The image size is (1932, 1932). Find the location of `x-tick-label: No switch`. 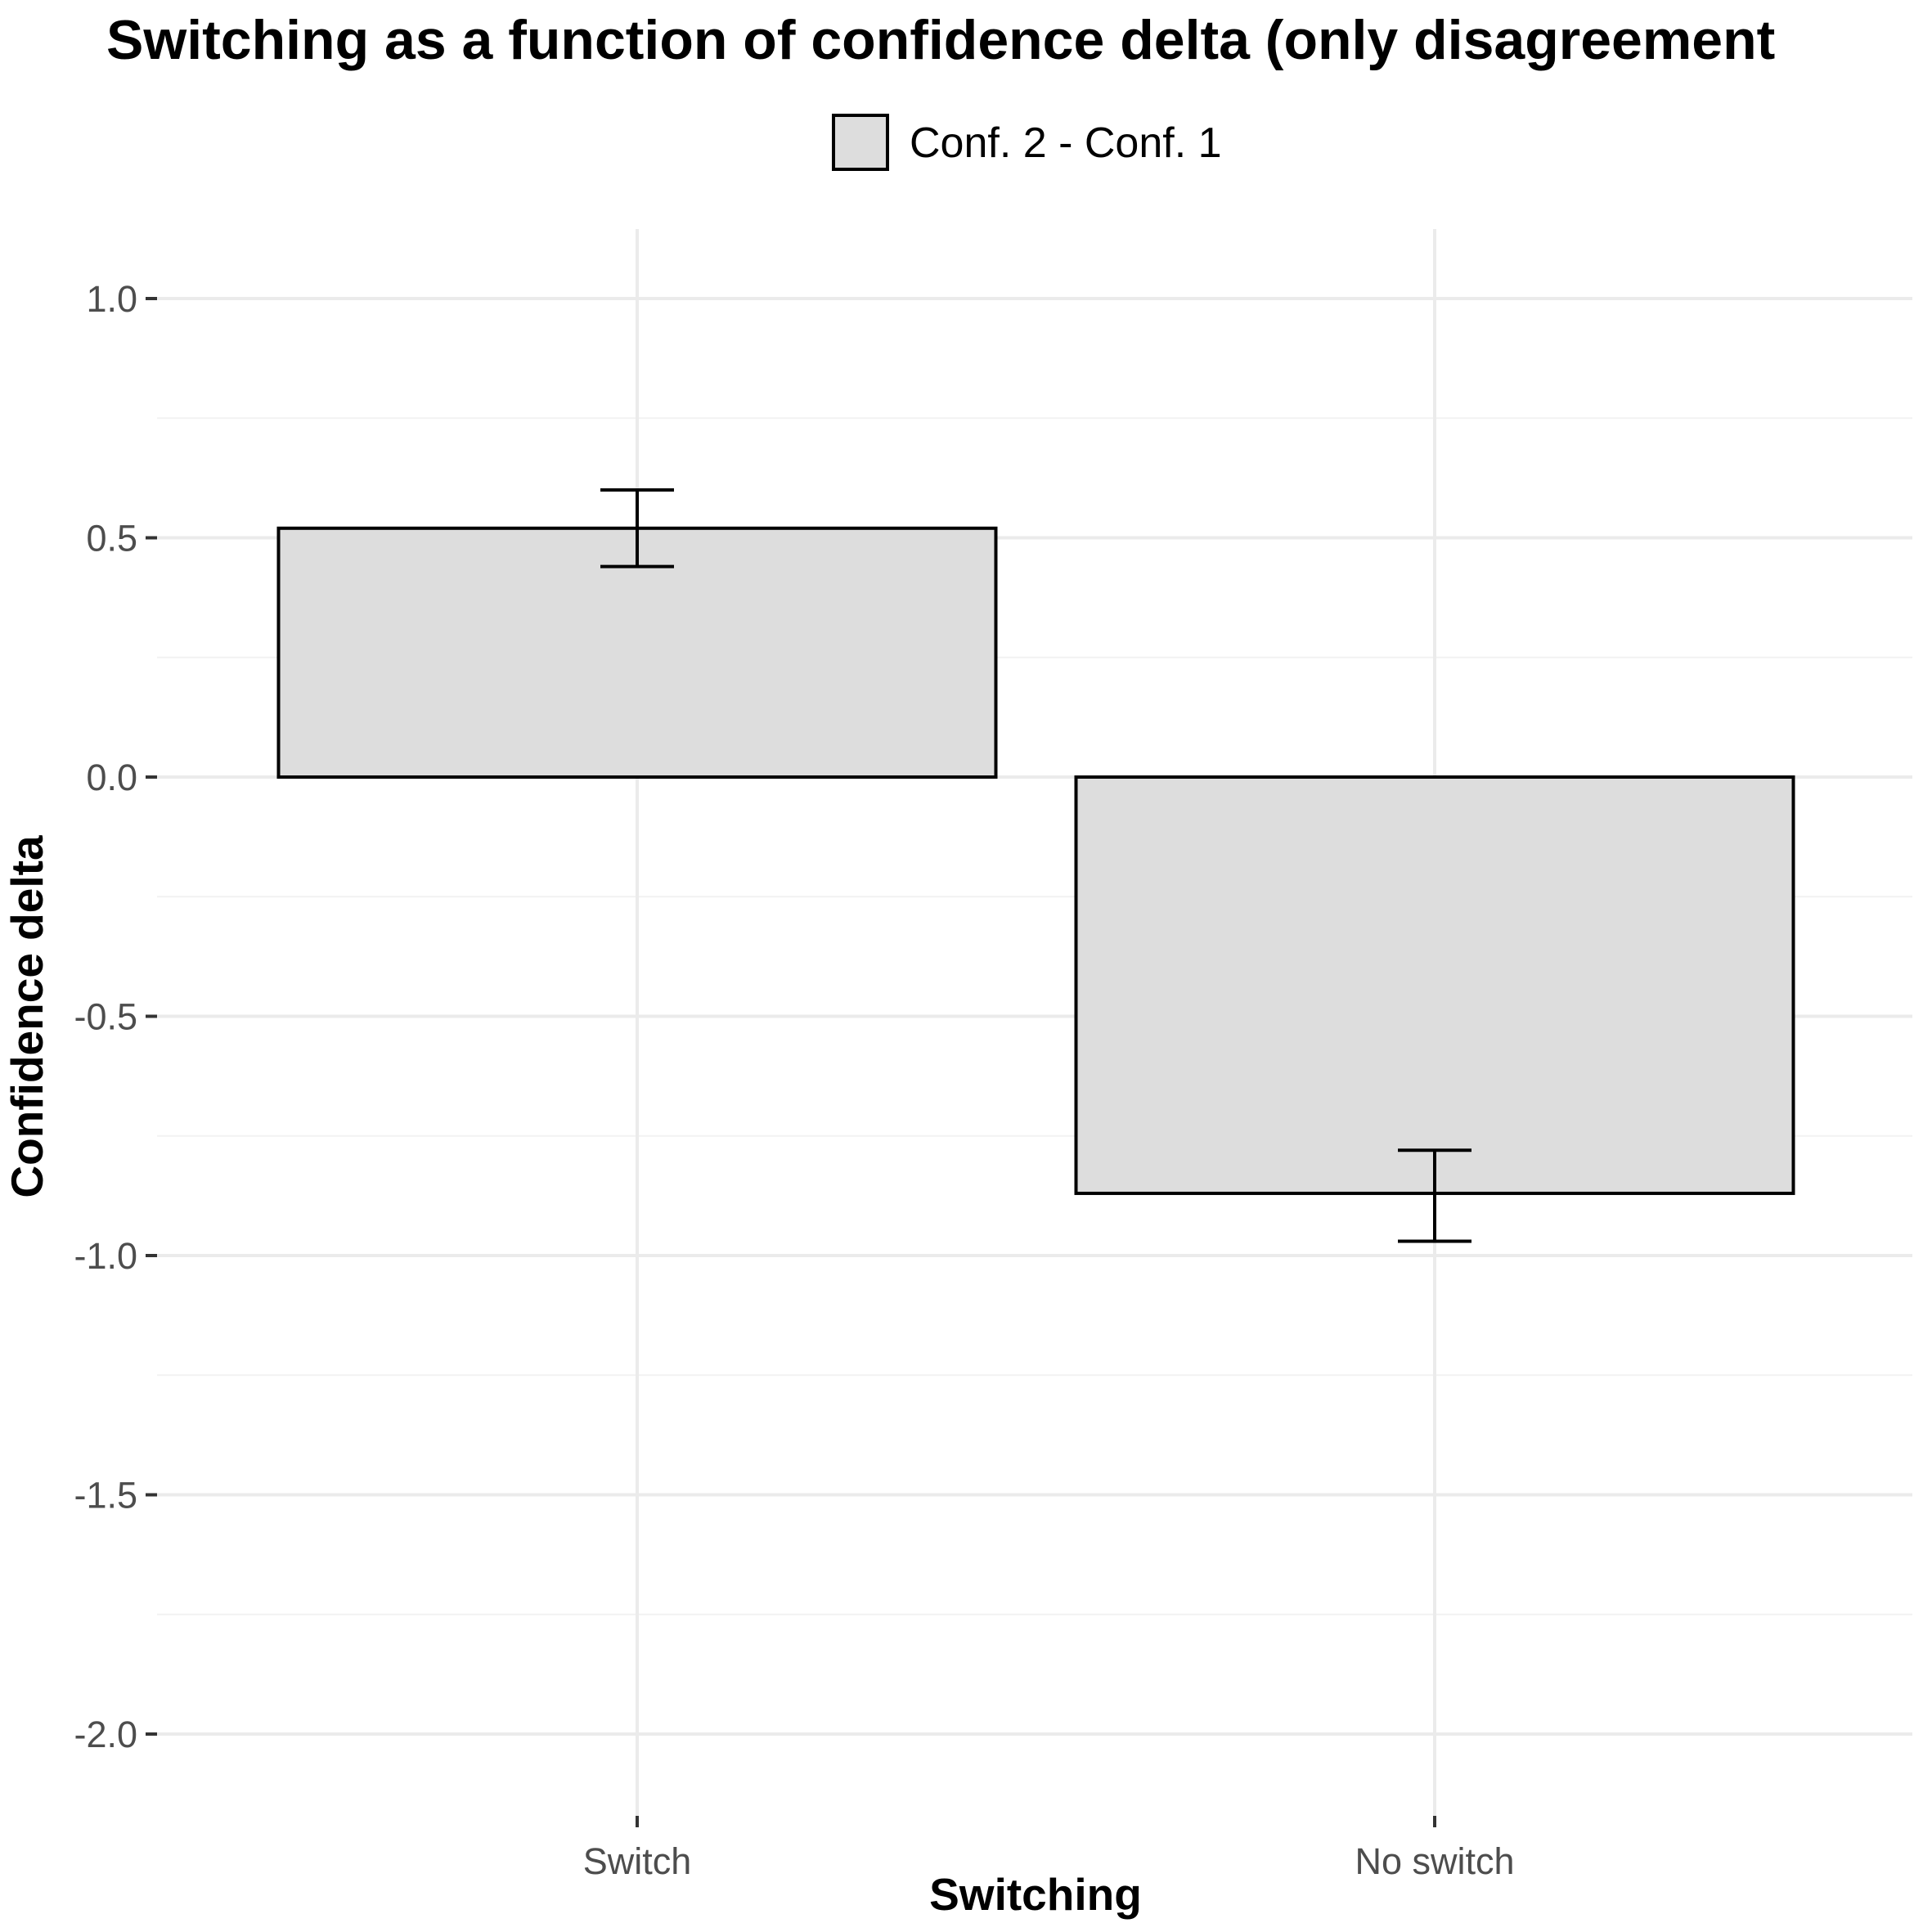

x-tick-label: No switch is located at coordinates (1435, 1861).